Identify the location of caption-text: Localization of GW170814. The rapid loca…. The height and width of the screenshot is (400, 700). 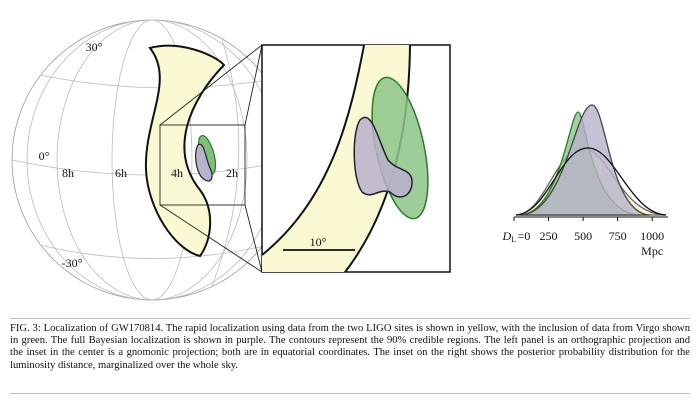
(350, 347).